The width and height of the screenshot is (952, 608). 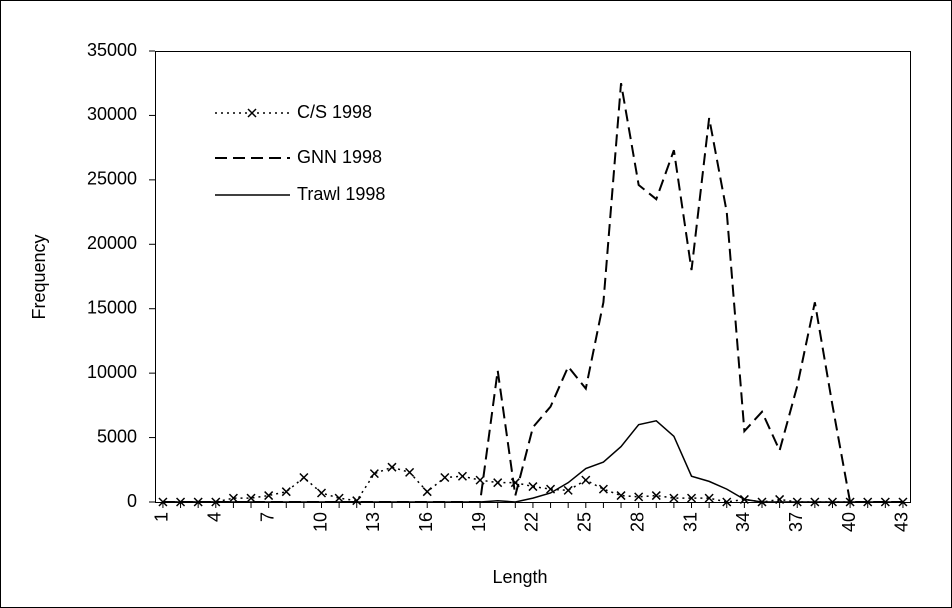 What do you see at coordinates (532, 522) in the screenshot?
I see `x-tick-label: 22` at bounding box center [532, 522].